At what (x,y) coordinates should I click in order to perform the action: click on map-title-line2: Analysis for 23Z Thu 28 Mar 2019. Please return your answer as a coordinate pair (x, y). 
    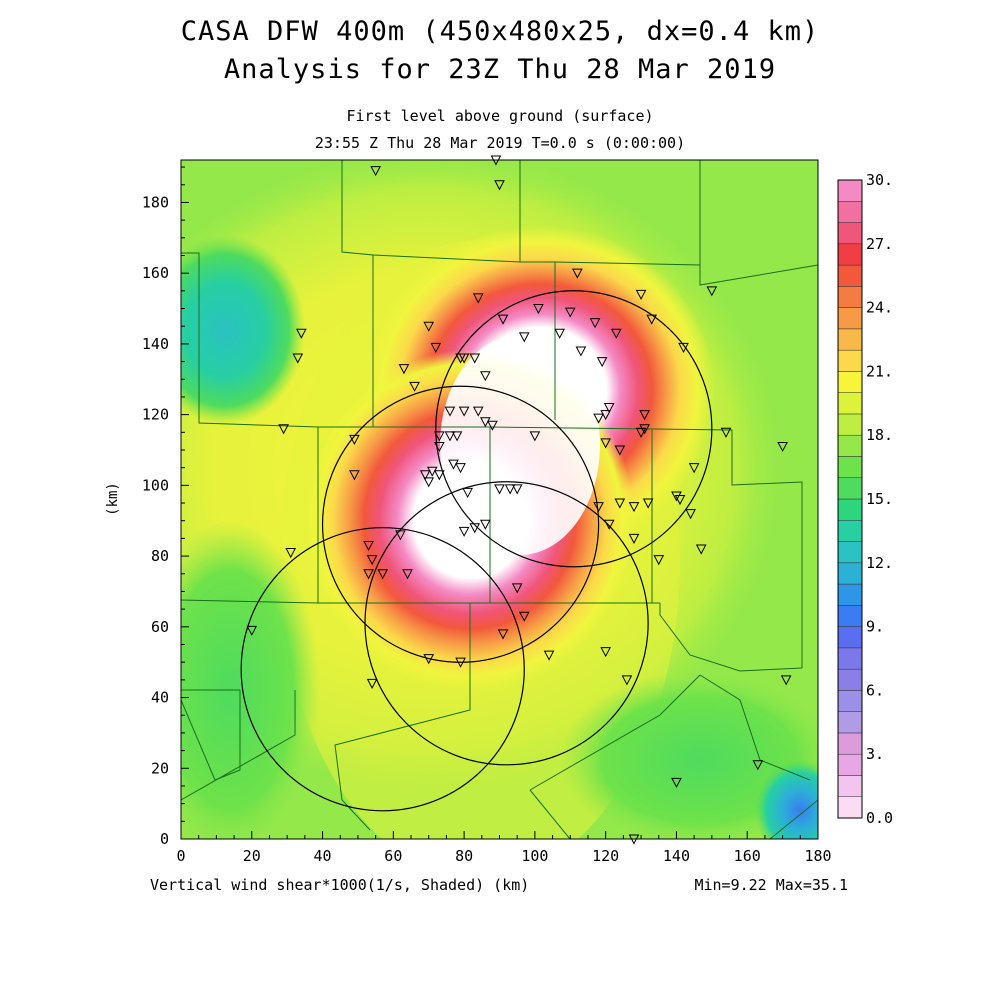
    Looking at the image, I should click on (500, 69).